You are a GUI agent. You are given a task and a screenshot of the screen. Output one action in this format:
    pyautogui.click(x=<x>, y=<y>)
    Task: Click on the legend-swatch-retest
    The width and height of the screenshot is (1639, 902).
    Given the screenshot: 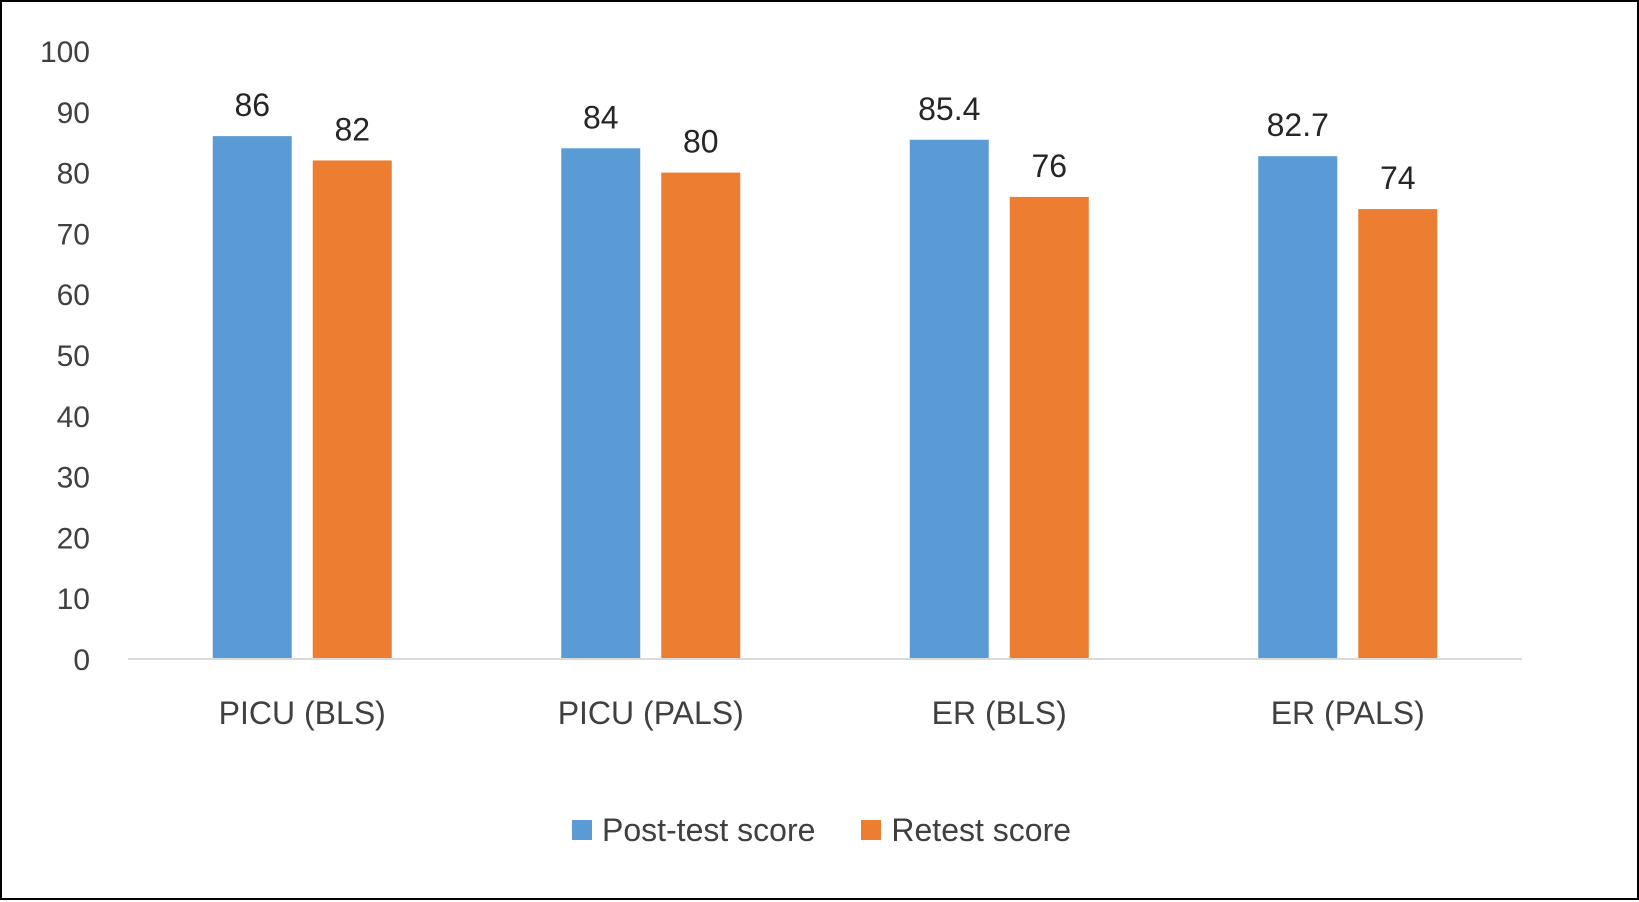 What is the action you would take?
    pyautogui.click(x=871, y=830)
    